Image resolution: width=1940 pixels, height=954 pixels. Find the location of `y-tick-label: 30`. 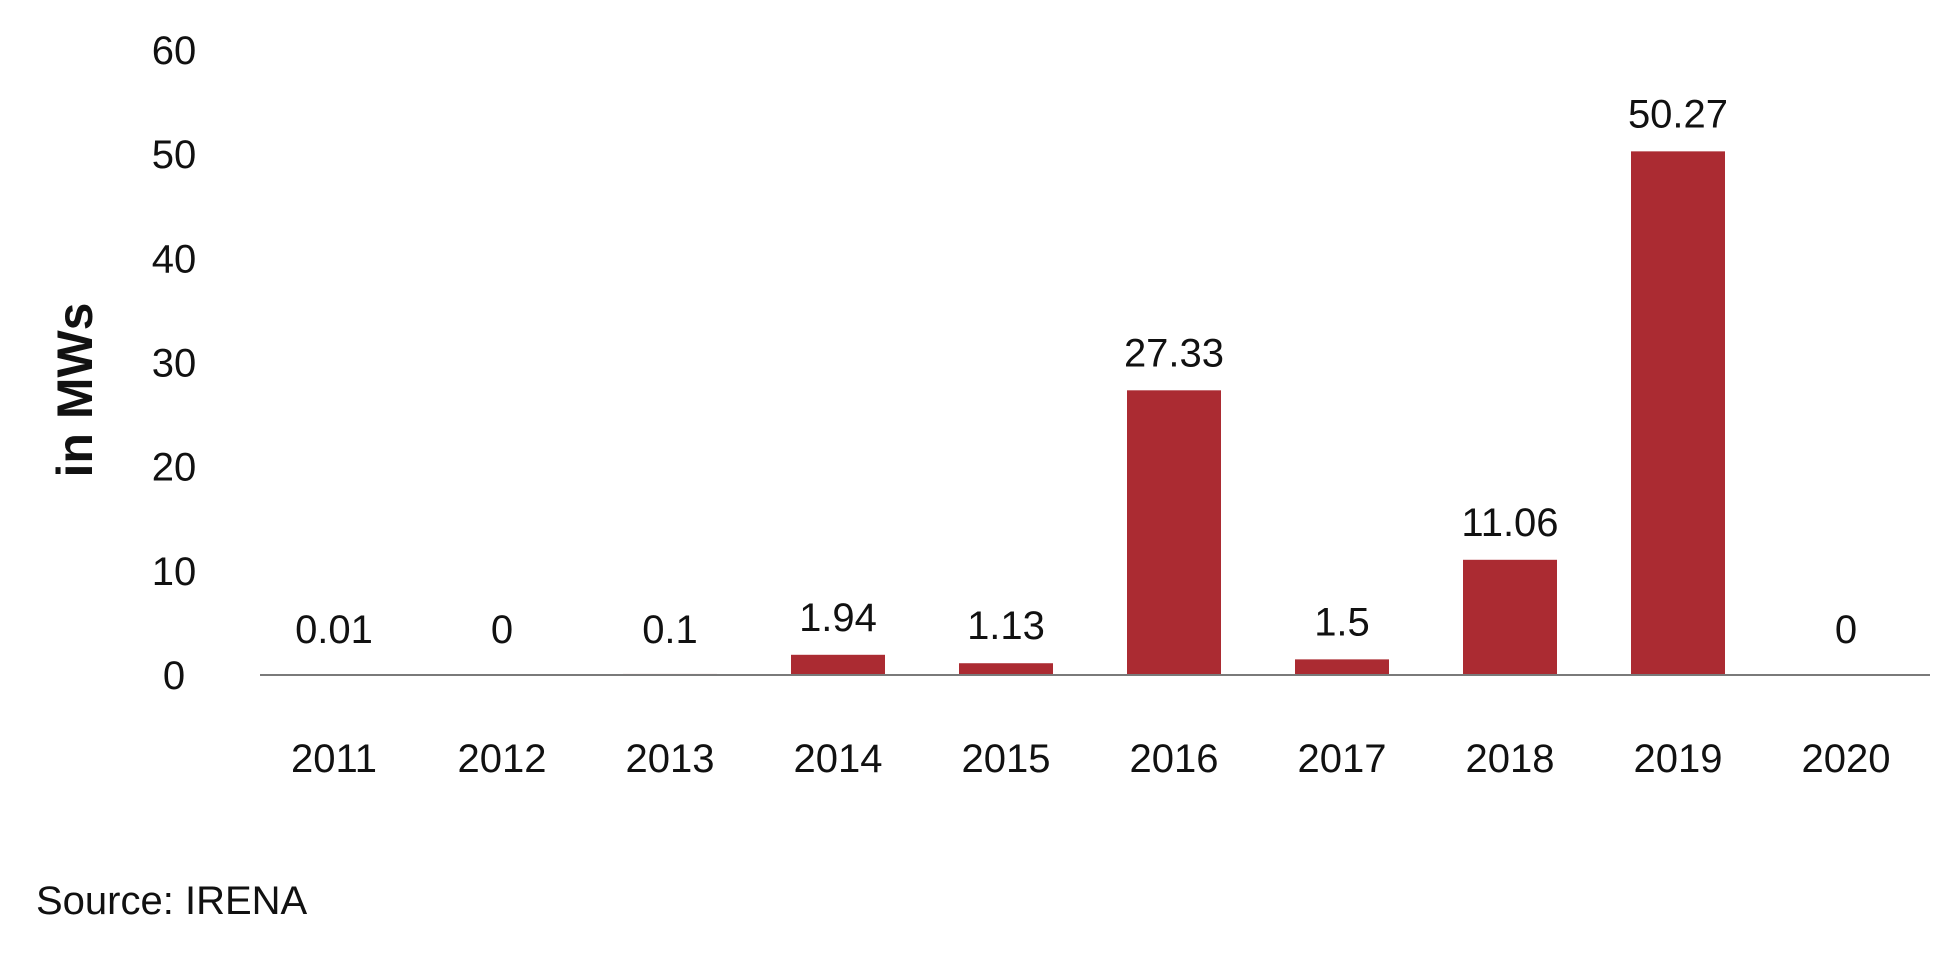

y-tick-label: 30 is located at coordinates (174, 364).